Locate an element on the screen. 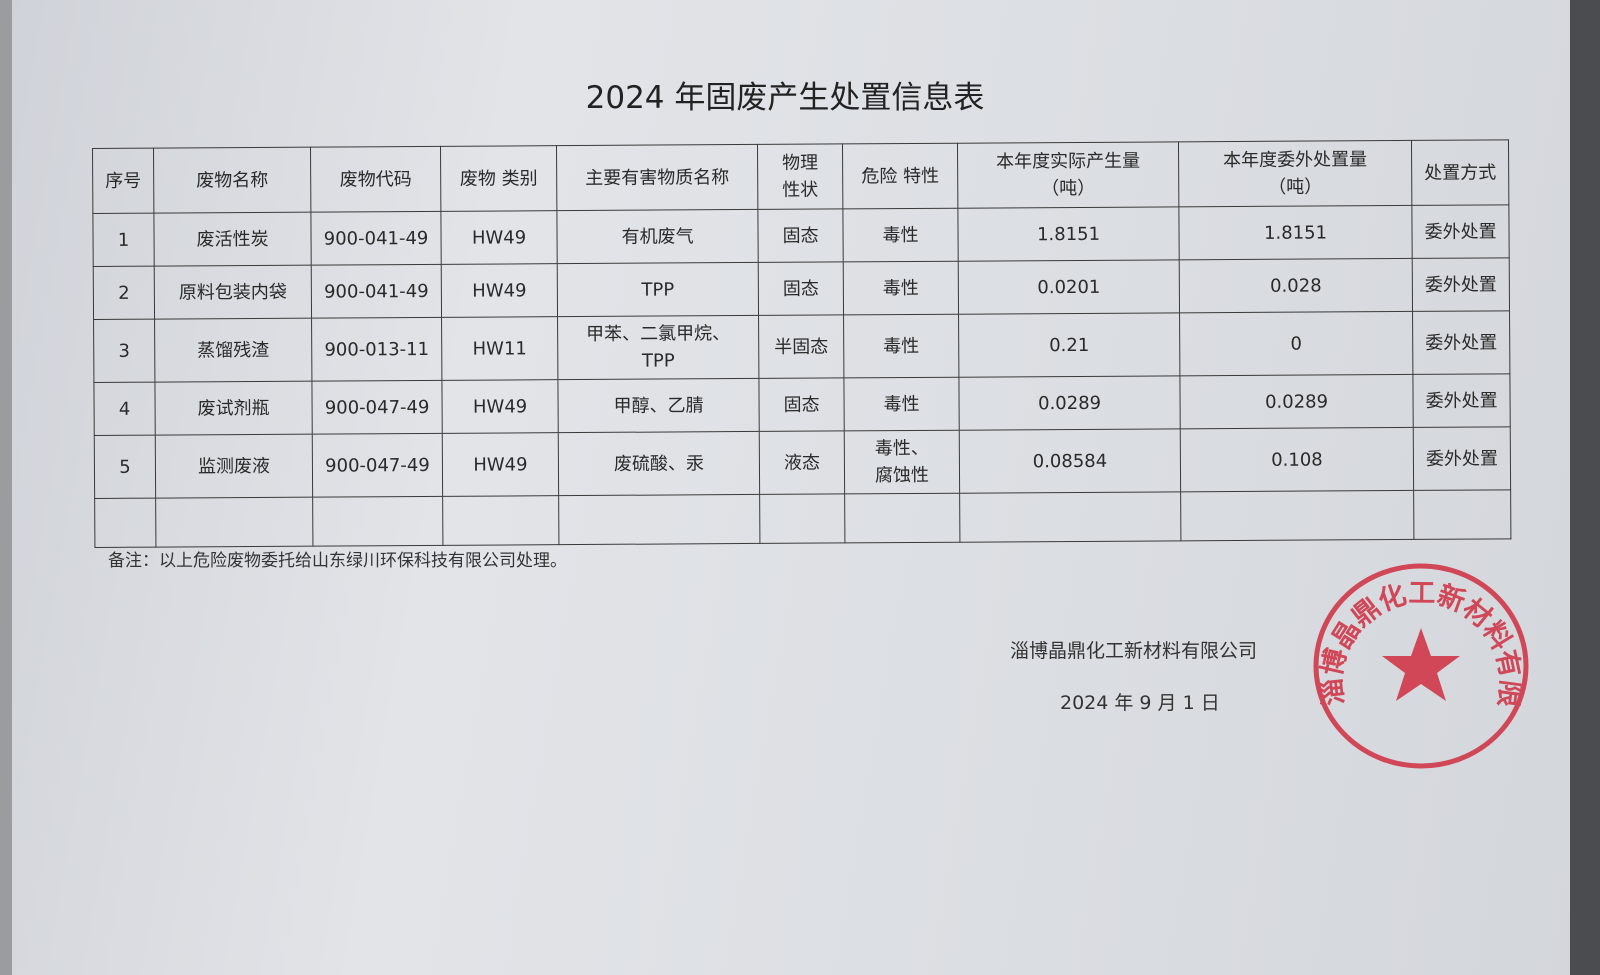 The image size is (1600, 975). table-cell: 甲醇、乙腈 is located at coordinates (658, 405).